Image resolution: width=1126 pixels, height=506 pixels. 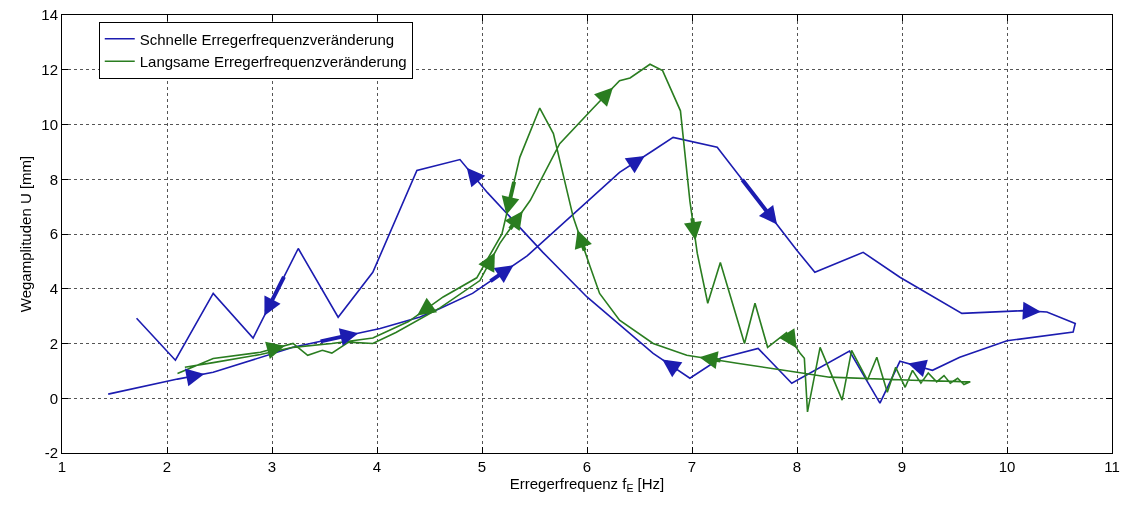 I want to click on x-tick-label: 8, so click(x=797, y=466).